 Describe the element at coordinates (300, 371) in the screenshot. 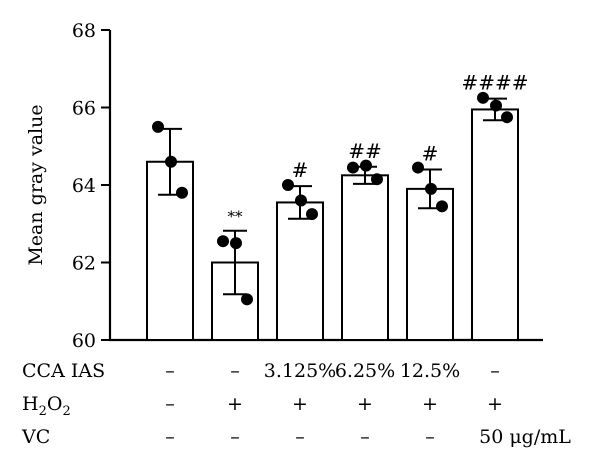

I see `table-cell: 3.125%` at that location.